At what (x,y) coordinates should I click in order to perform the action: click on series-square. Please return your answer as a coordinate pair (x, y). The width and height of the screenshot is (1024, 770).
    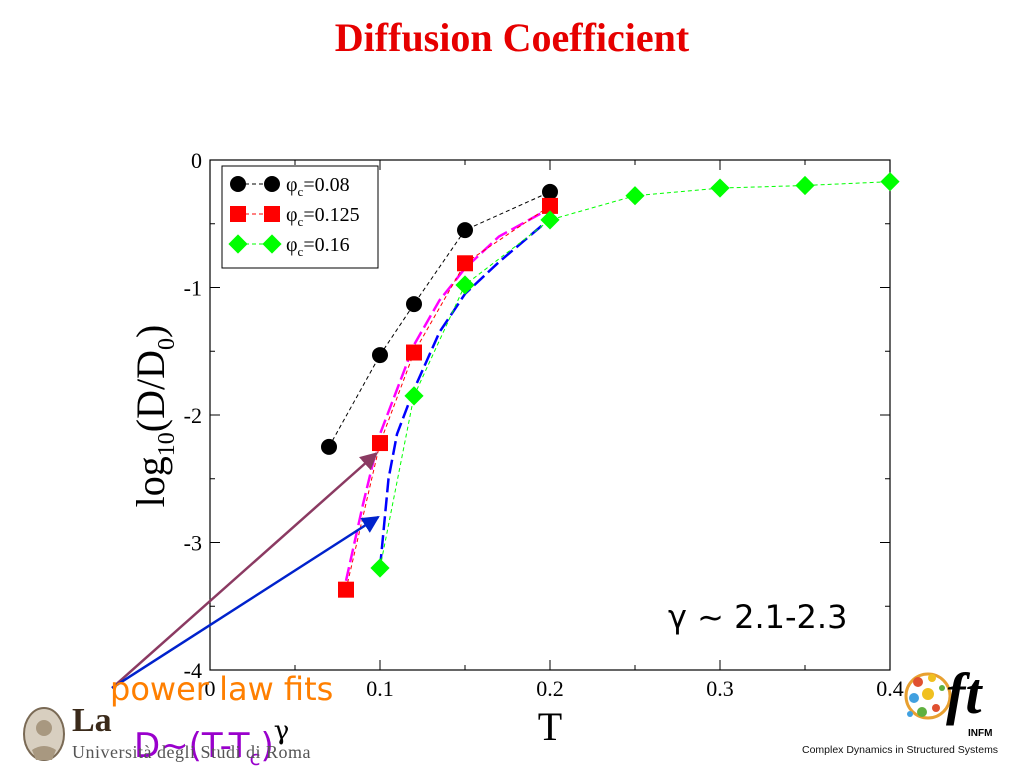
    Looking at the image, I should click on (448, 397).